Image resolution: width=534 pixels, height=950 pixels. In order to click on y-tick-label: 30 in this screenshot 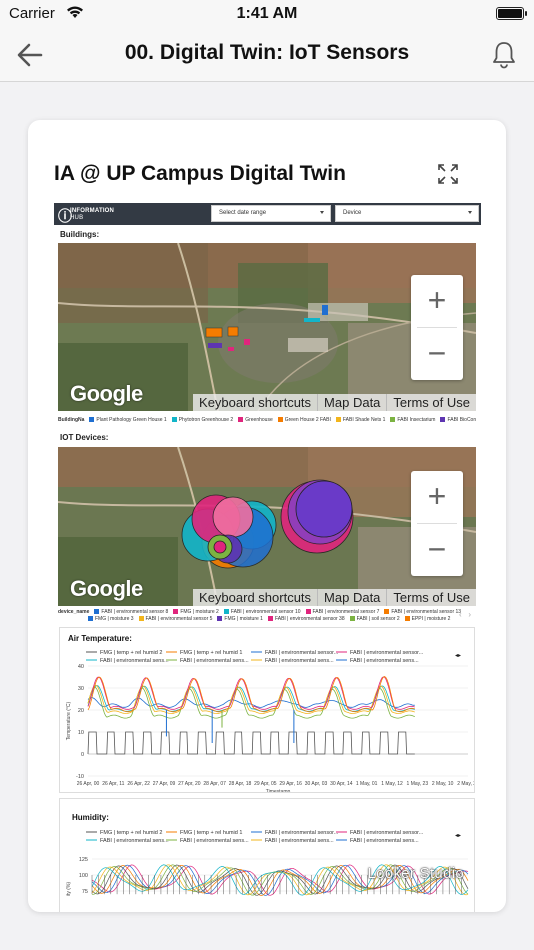, I will do `click(81, 689)`.